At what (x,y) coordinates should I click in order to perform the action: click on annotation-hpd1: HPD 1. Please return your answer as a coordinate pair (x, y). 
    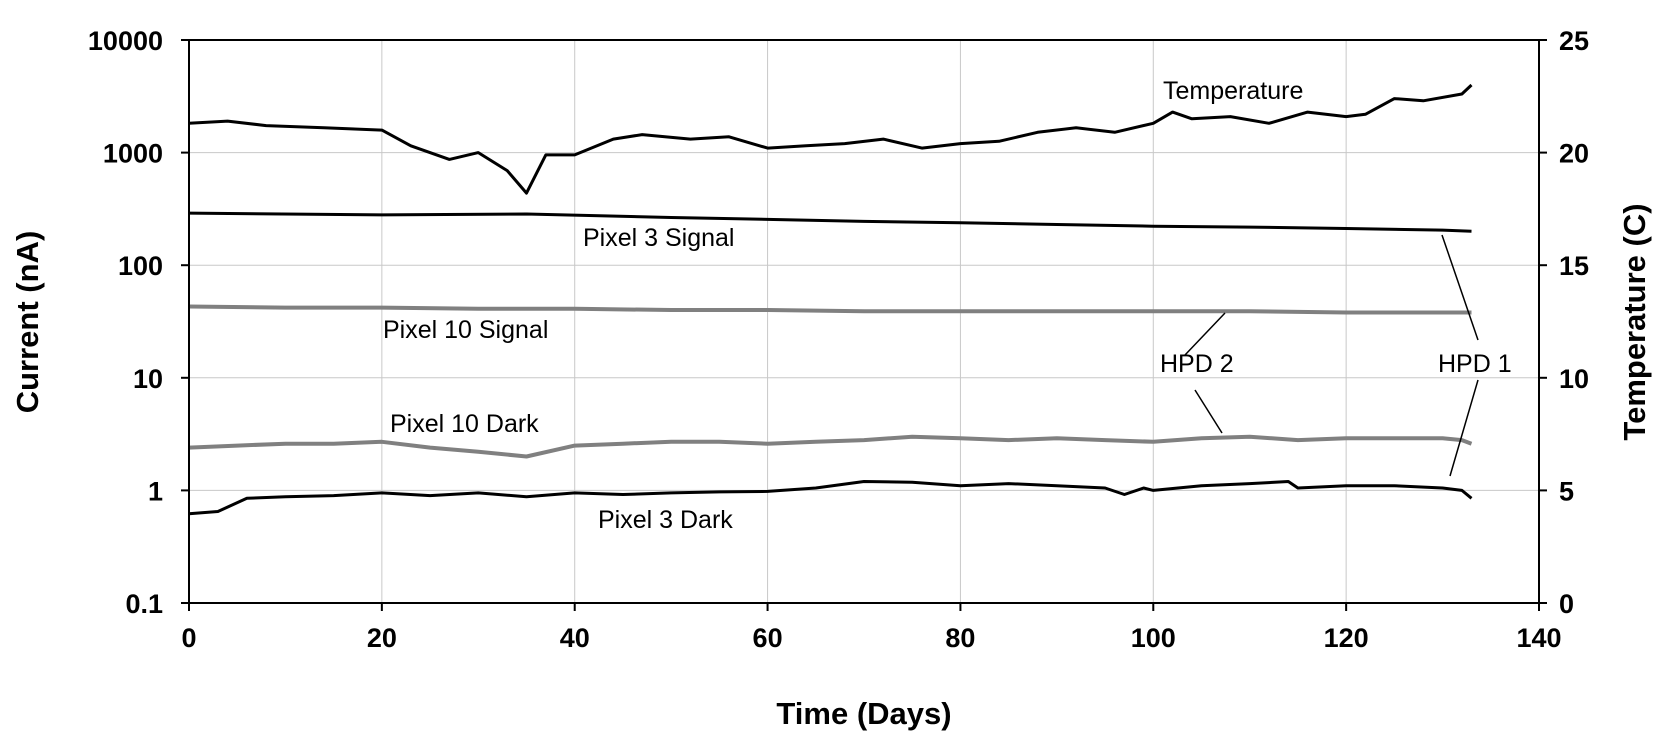
    Looking at the image, I should click on (1475, 364).